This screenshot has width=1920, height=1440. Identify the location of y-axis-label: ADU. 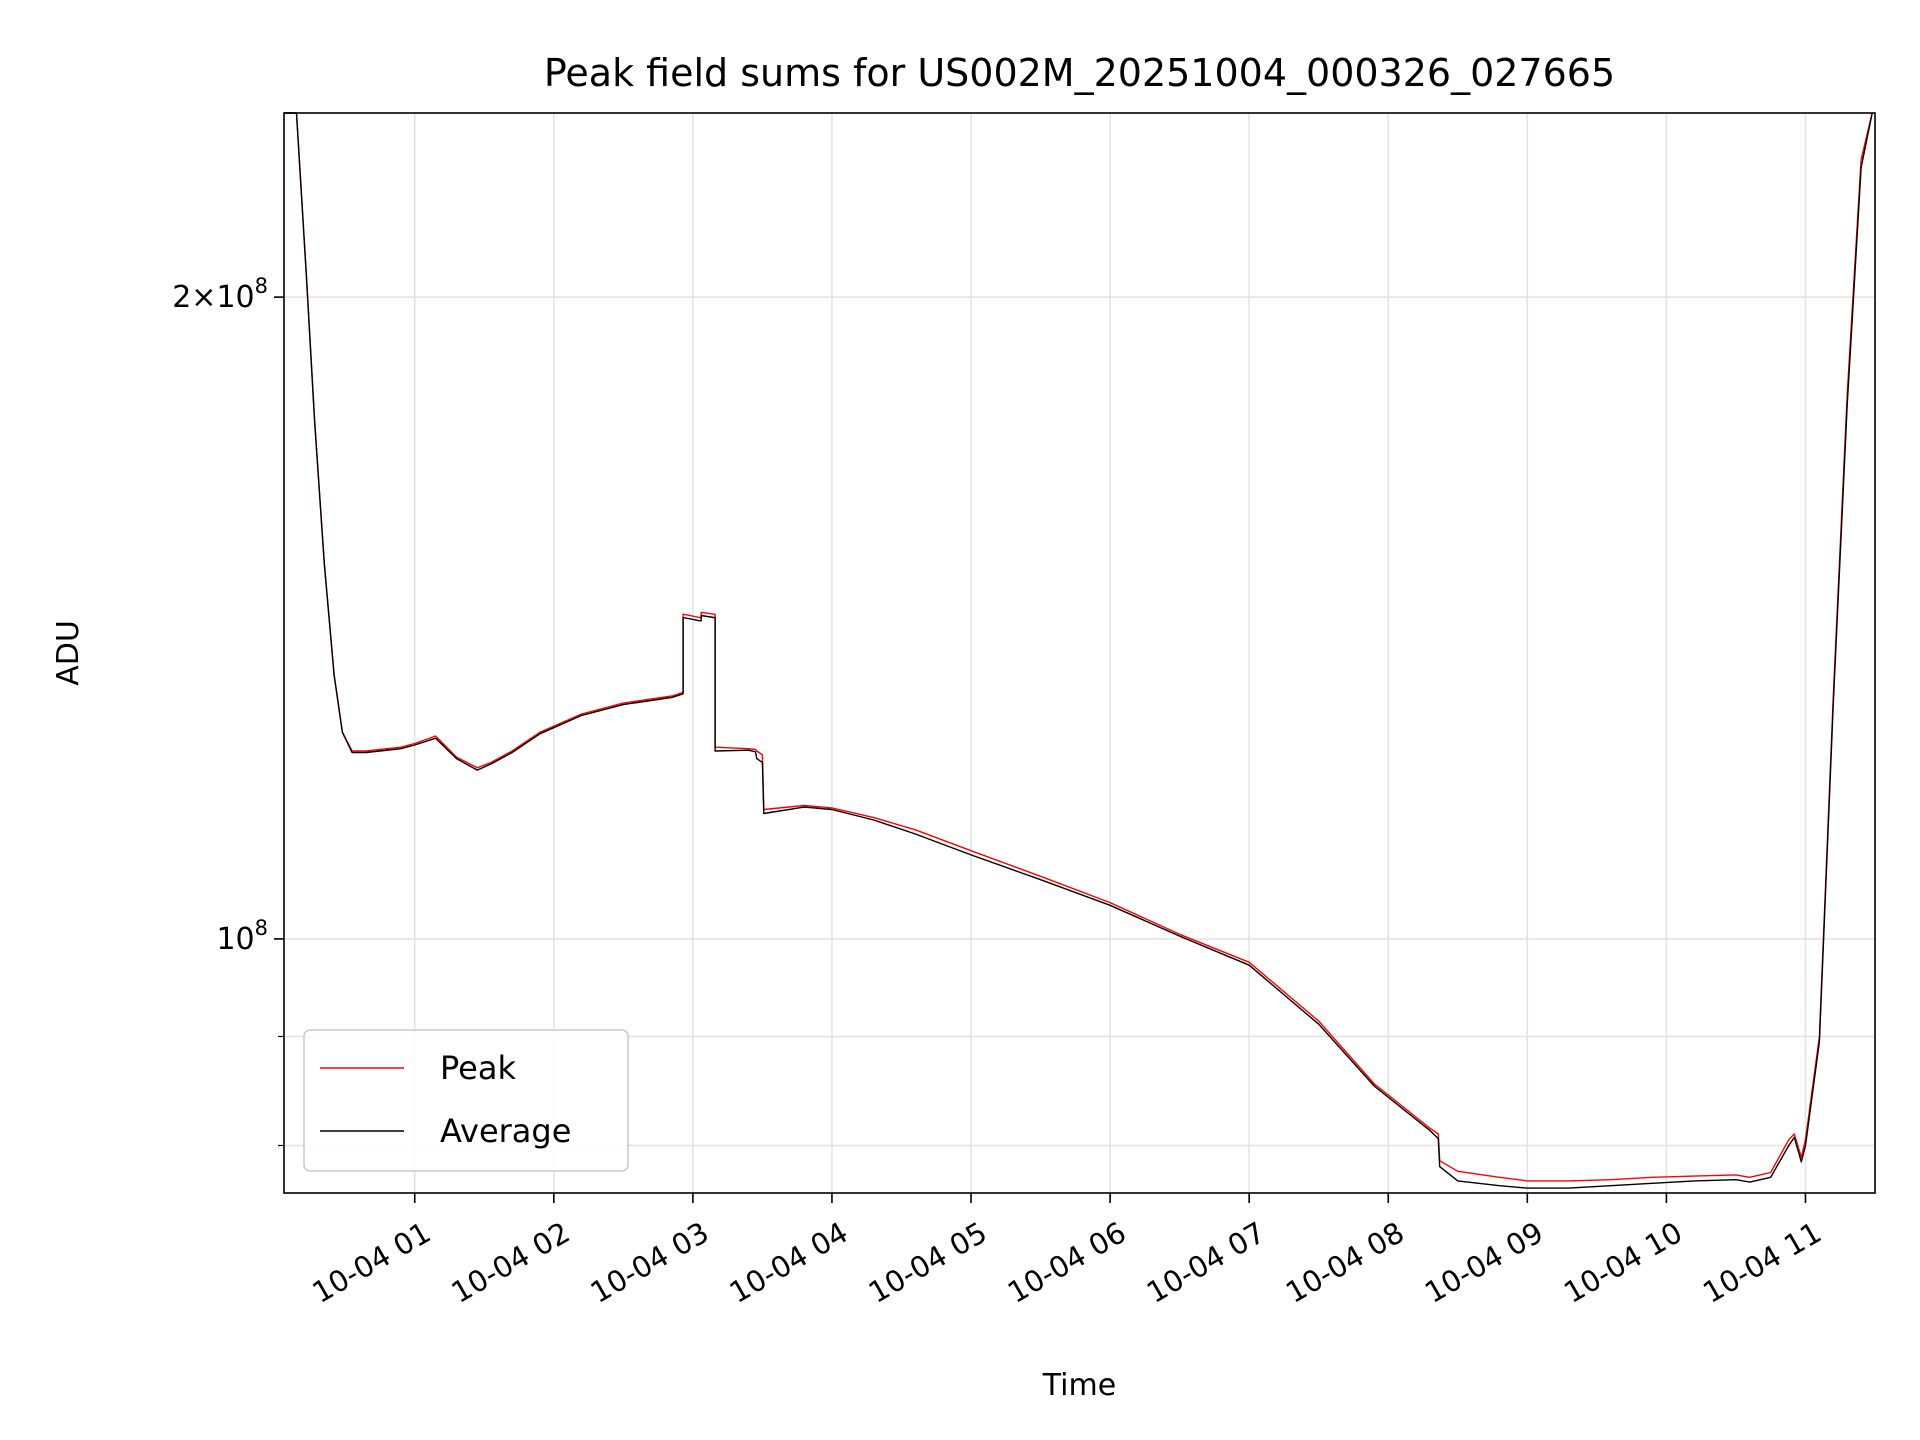
(68, 653).